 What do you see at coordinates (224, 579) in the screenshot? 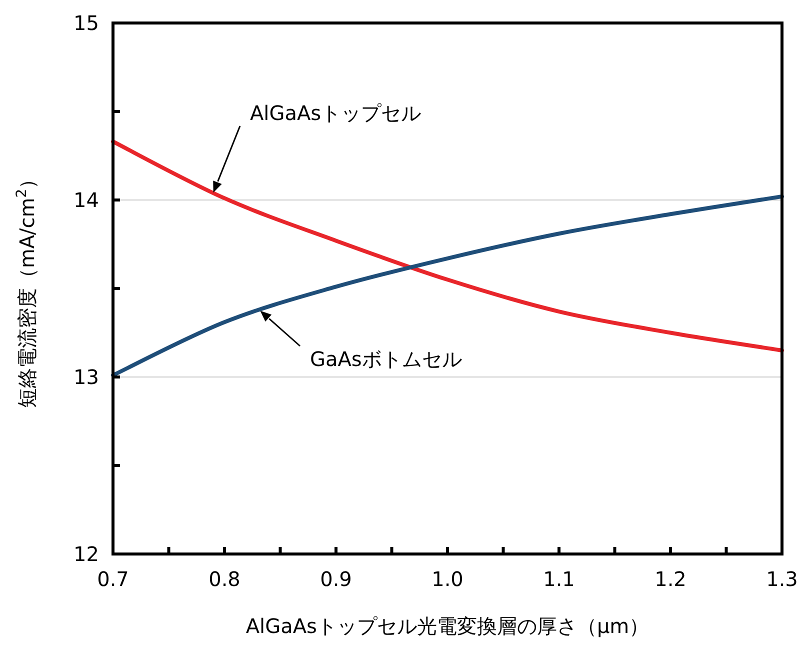
I see `x-tick-label: 0.8` at bounding box center [224, 579].